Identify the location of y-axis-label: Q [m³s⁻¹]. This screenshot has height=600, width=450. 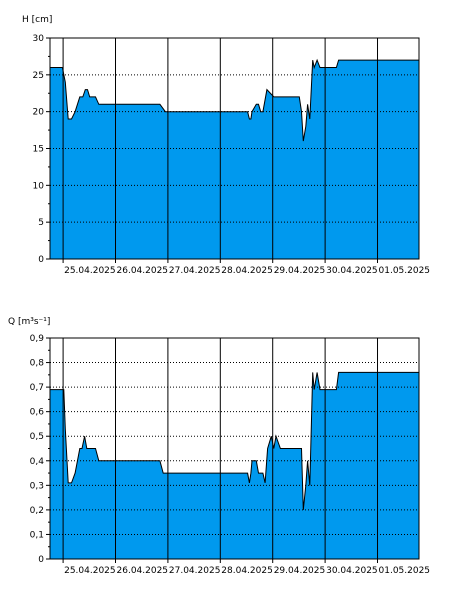
(29, 322).